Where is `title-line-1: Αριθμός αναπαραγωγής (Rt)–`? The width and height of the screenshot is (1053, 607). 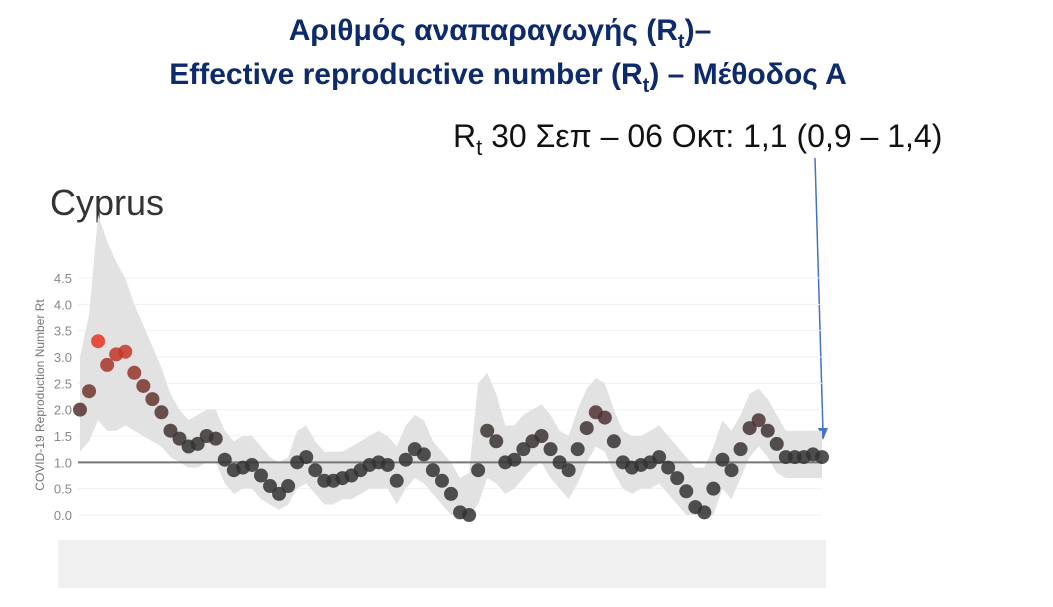
title-line-1: Αριθμός αναπαραγωγής (Rt)– is located at coordinates (500, 33).